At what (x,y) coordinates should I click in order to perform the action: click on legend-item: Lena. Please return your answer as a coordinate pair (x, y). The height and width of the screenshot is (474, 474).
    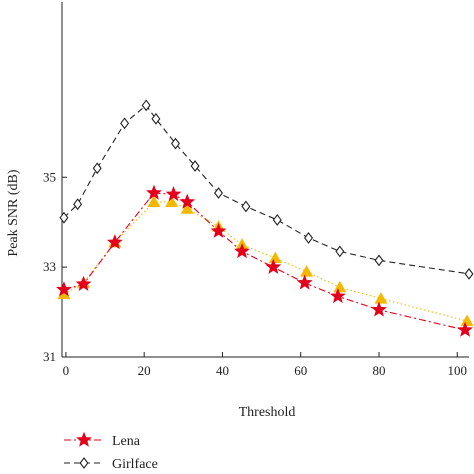
    Looking at the image, I should click on (102, 440).